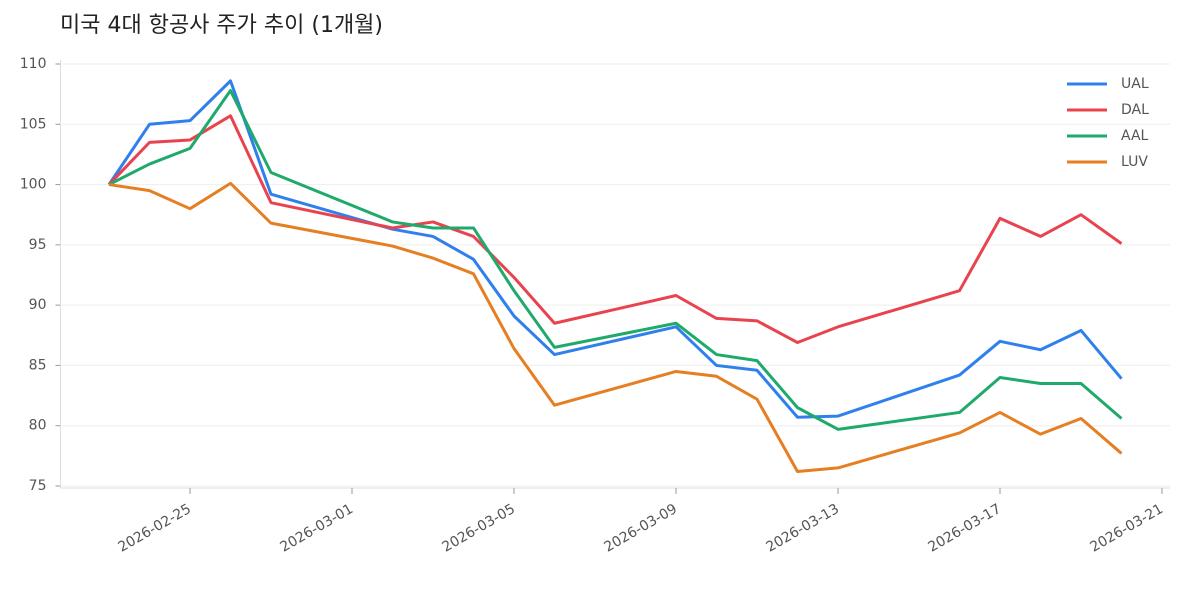  Describe the element at coordinates (38, 426) in the screenshot. I see `y-tick-label: 80` at that location.